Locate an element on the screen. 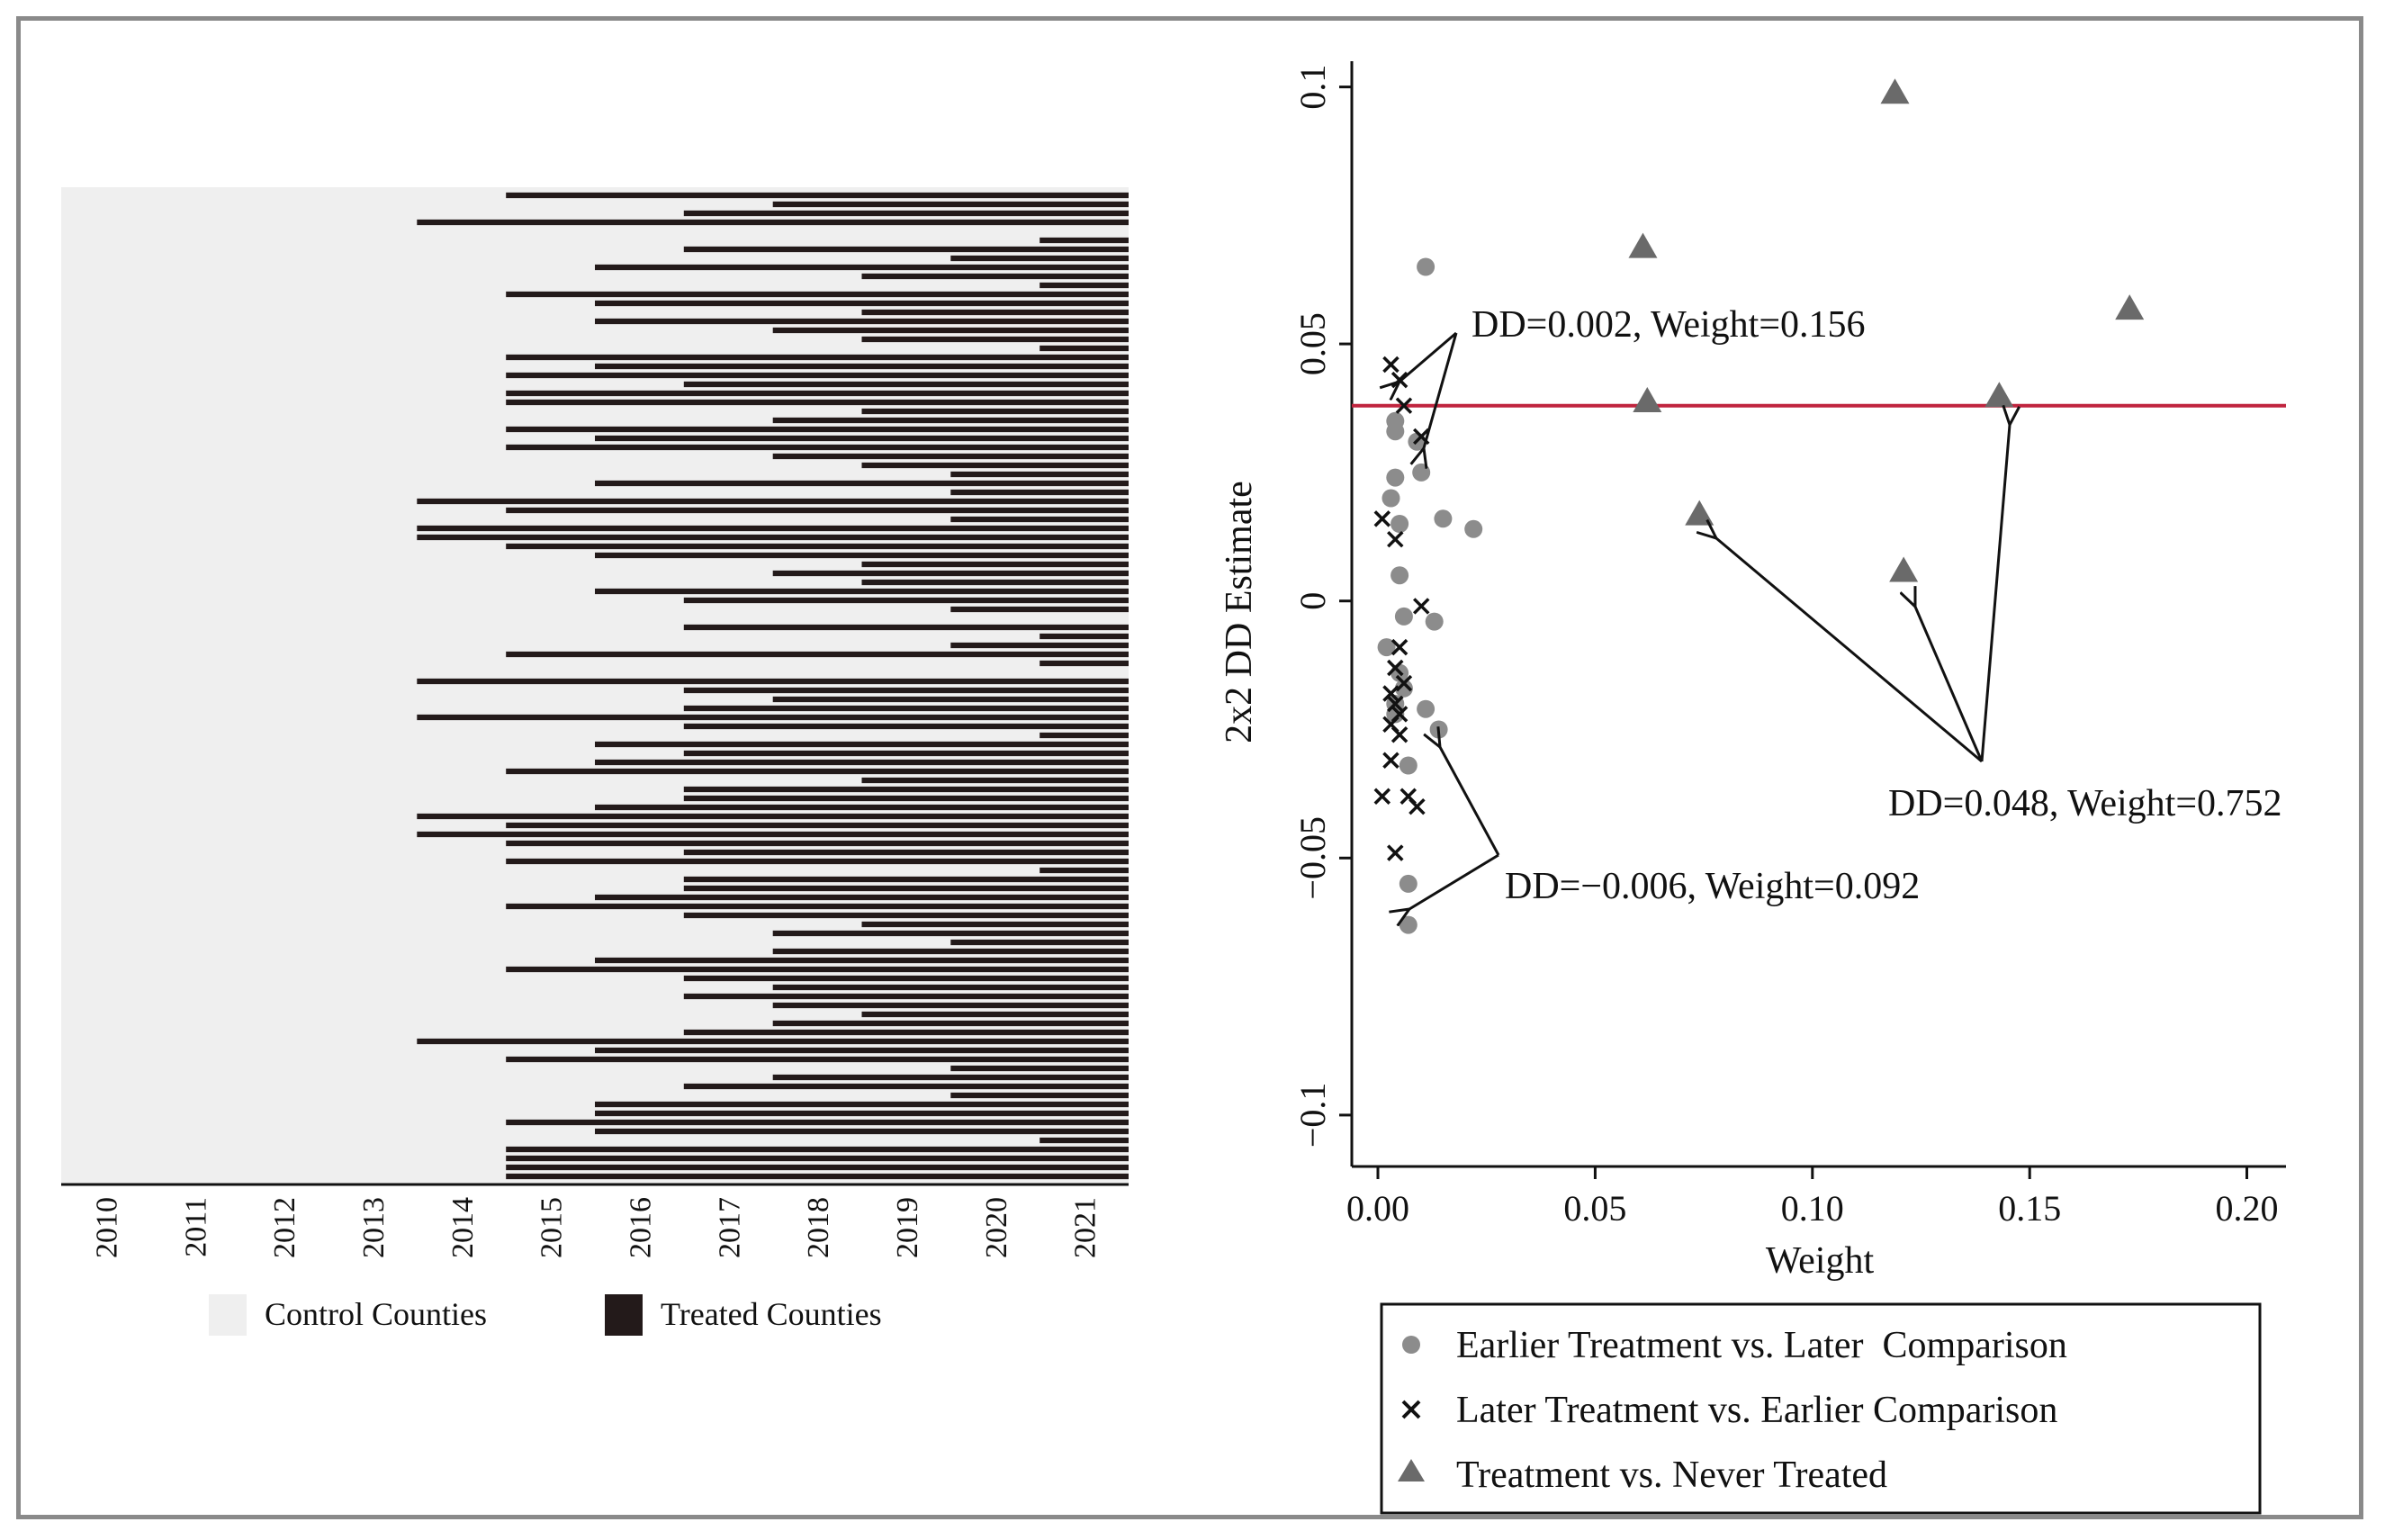  arrow-b3 is located at coordinates (1995, 593).